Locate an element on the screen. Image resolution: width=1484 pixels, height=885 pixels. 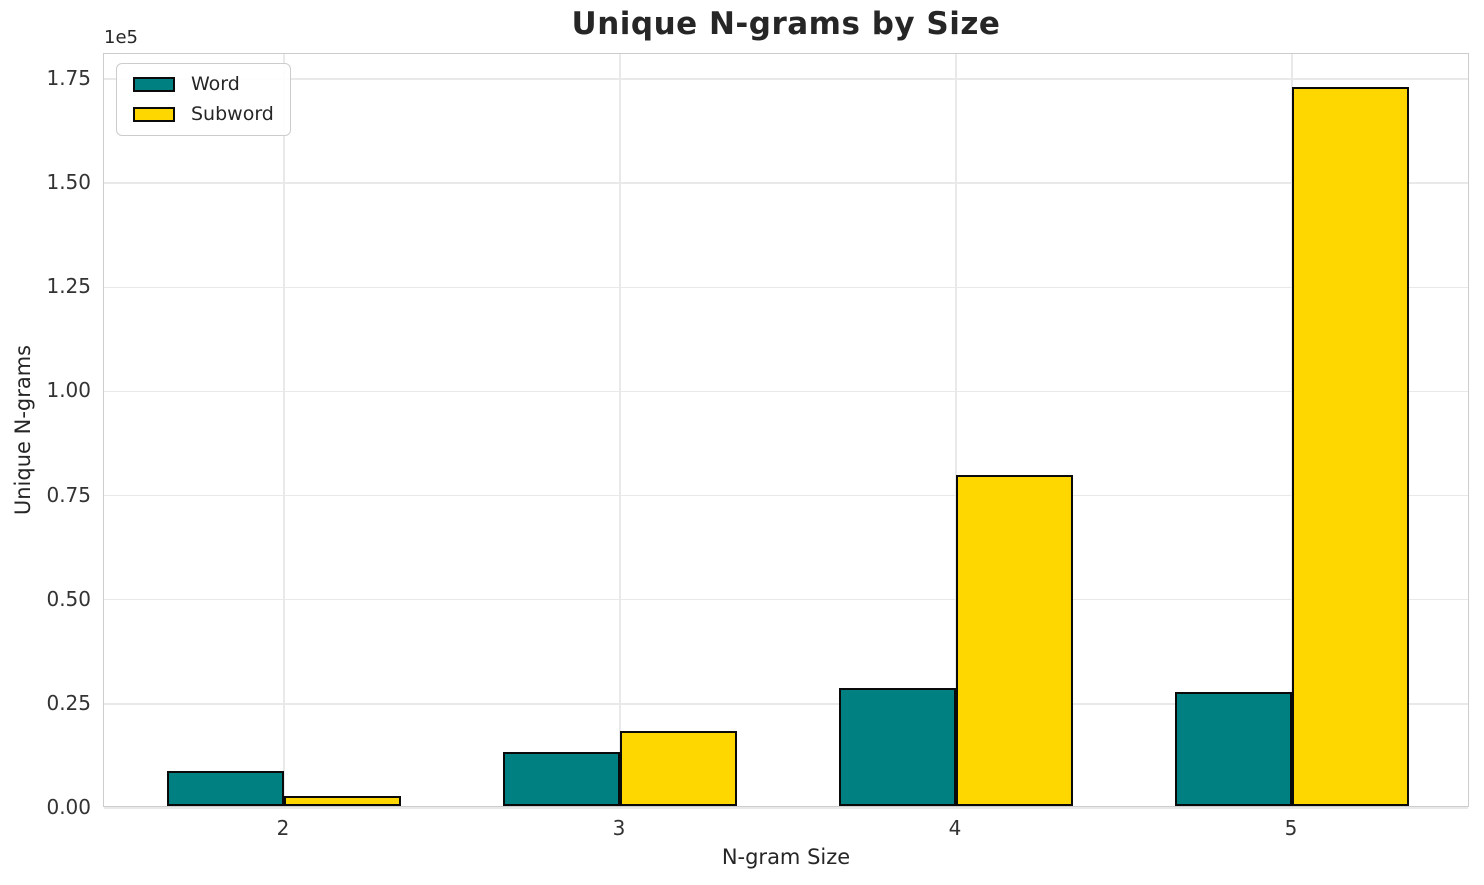
legend-label: Subword is located at coordinates (232, 114).